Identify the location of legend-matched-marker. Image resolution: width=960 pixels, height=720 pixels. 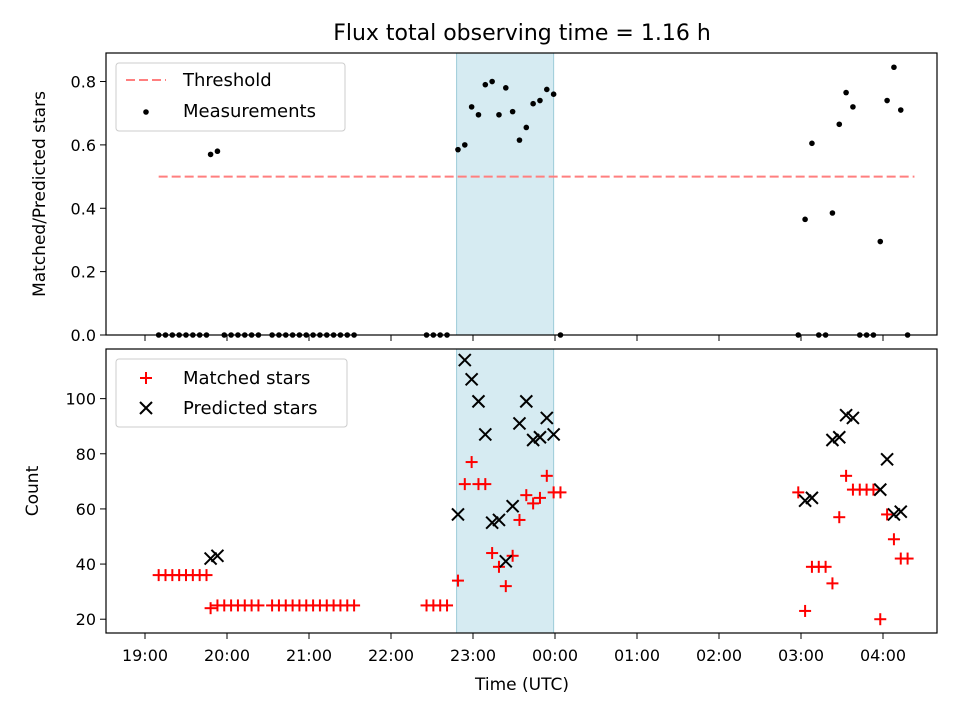
(146, 378).